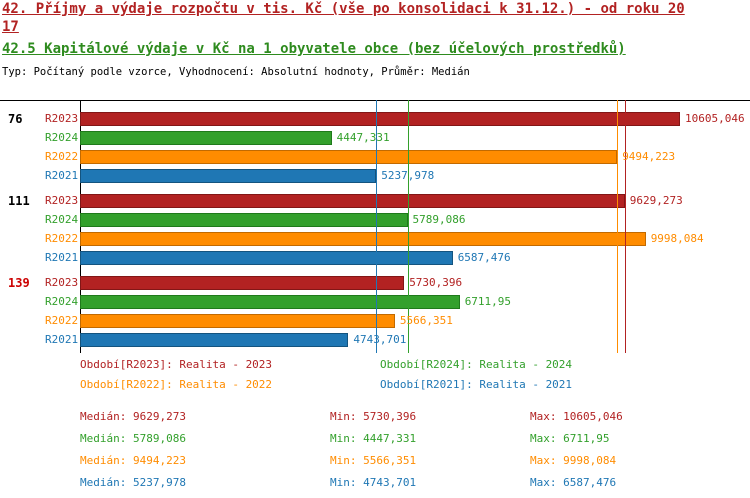 Image resolution: width=750 pixels, height=498 pixels. Describe the element at coordinates (625, 226) in the screenshot. I see `median-line-r2023` at that location.